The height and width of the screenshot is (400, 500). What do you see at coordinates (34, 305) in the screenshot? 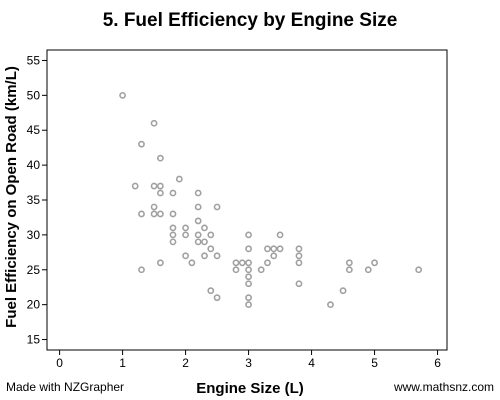
I see `y-tick-label: 20` at bounding box center [34, 305].